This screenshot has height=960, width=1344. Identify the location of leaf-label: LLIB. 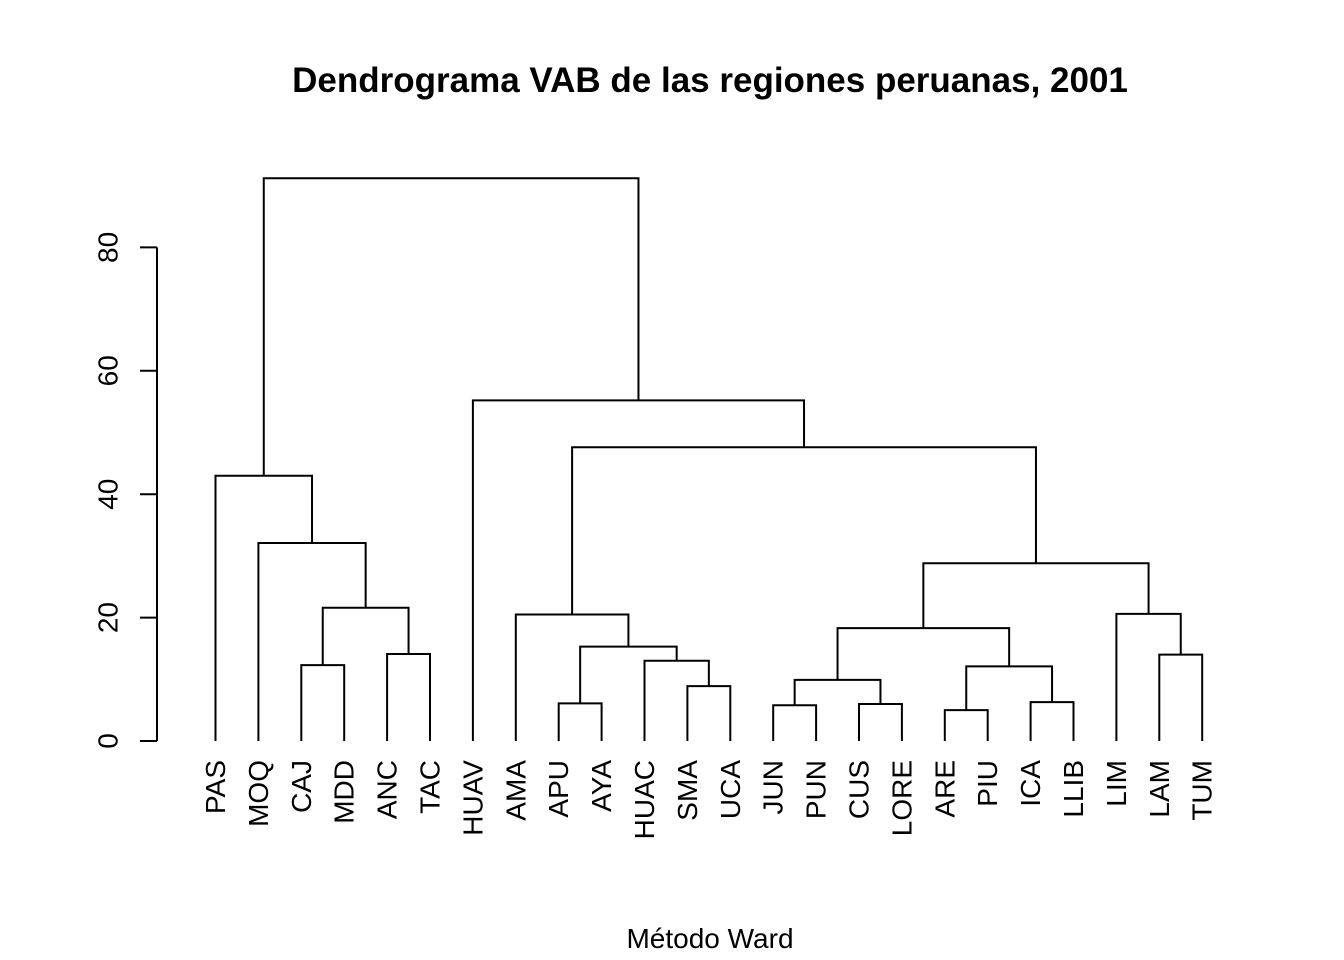
(1073, 789).